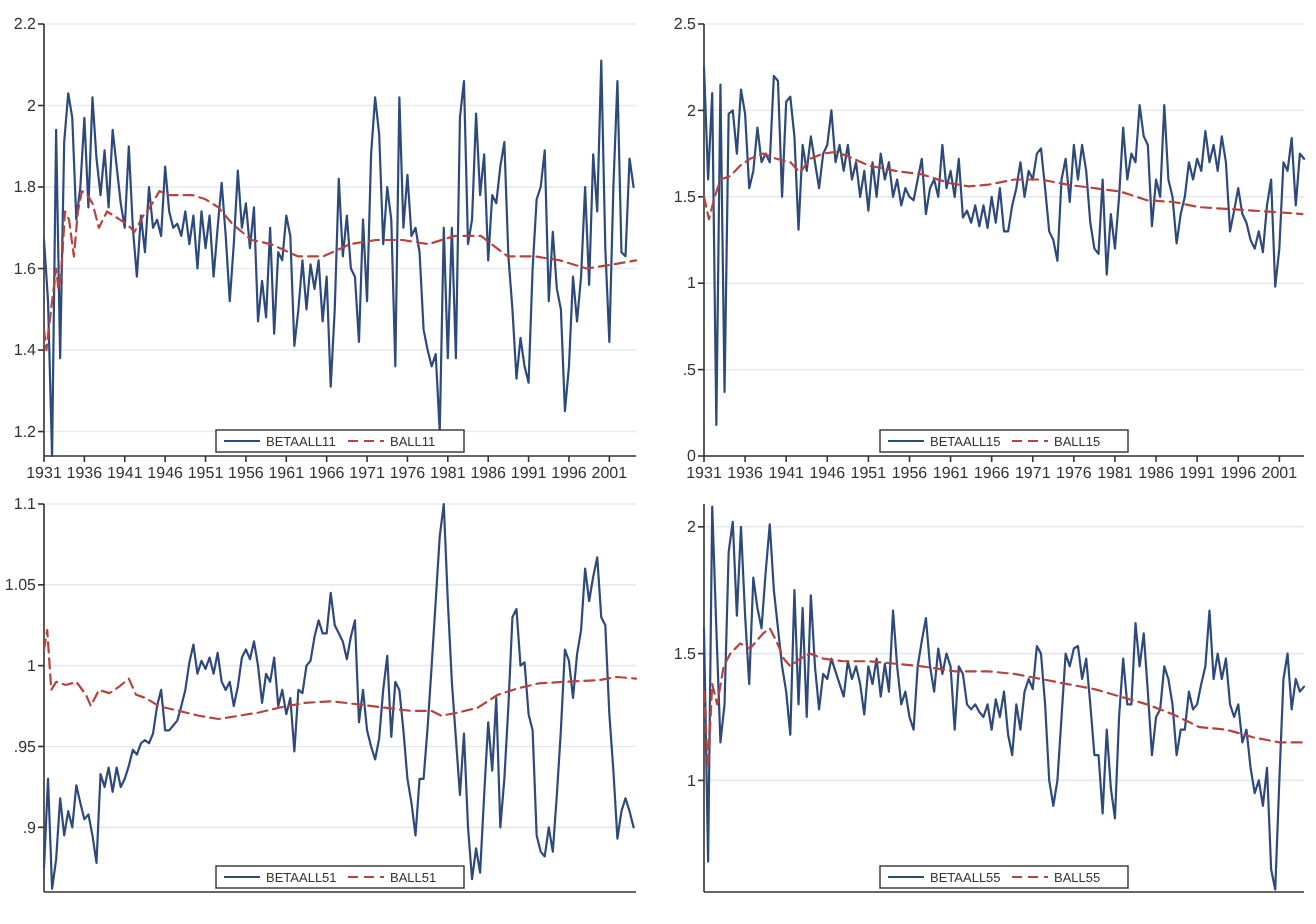 The height and width of the screenshot is (924, 1316). I want to click on y-tick-label: .9, so click(30, 827).